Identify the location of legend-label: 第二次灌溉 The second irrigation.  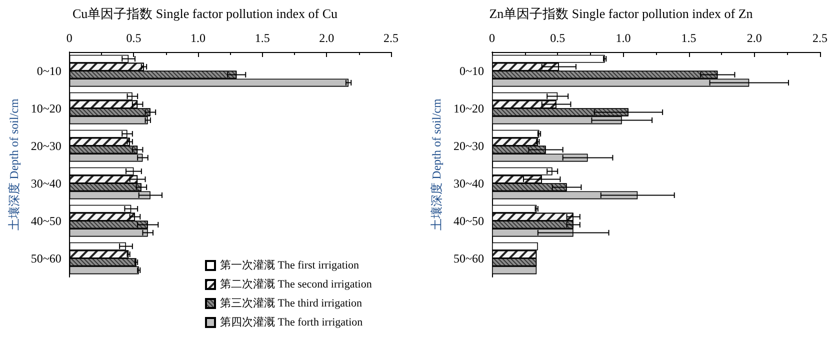
(296, 284).